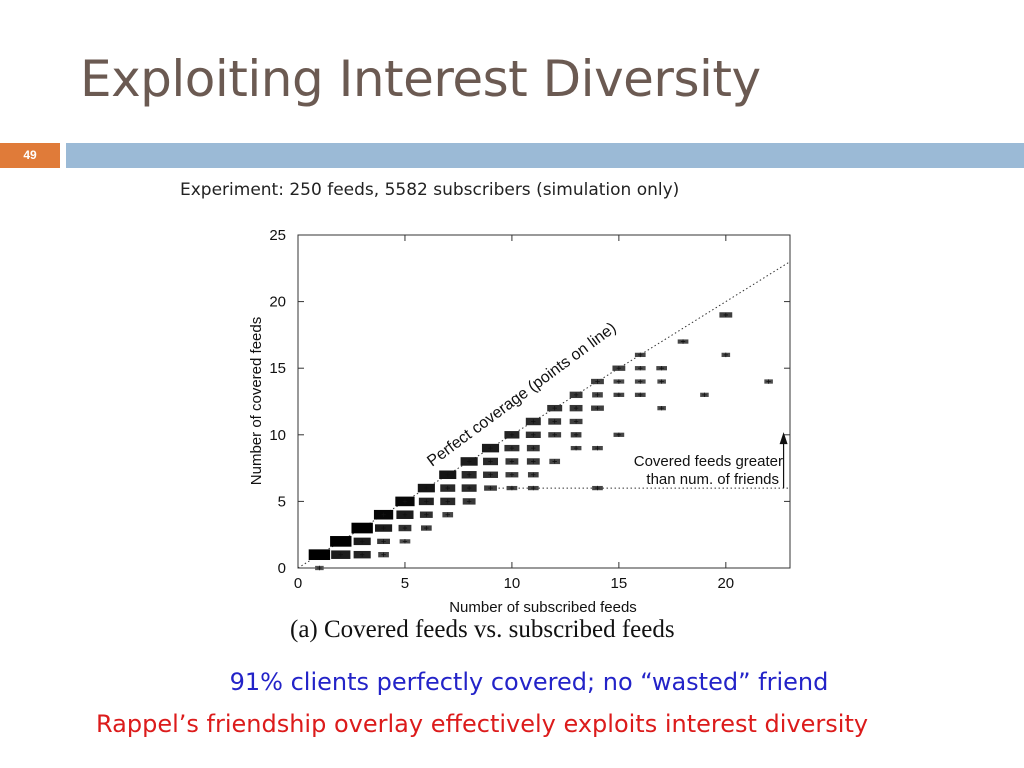  I want to click on figure-caption: (a) Covered feeds vs. subscribed feeds, so click(482, 629).